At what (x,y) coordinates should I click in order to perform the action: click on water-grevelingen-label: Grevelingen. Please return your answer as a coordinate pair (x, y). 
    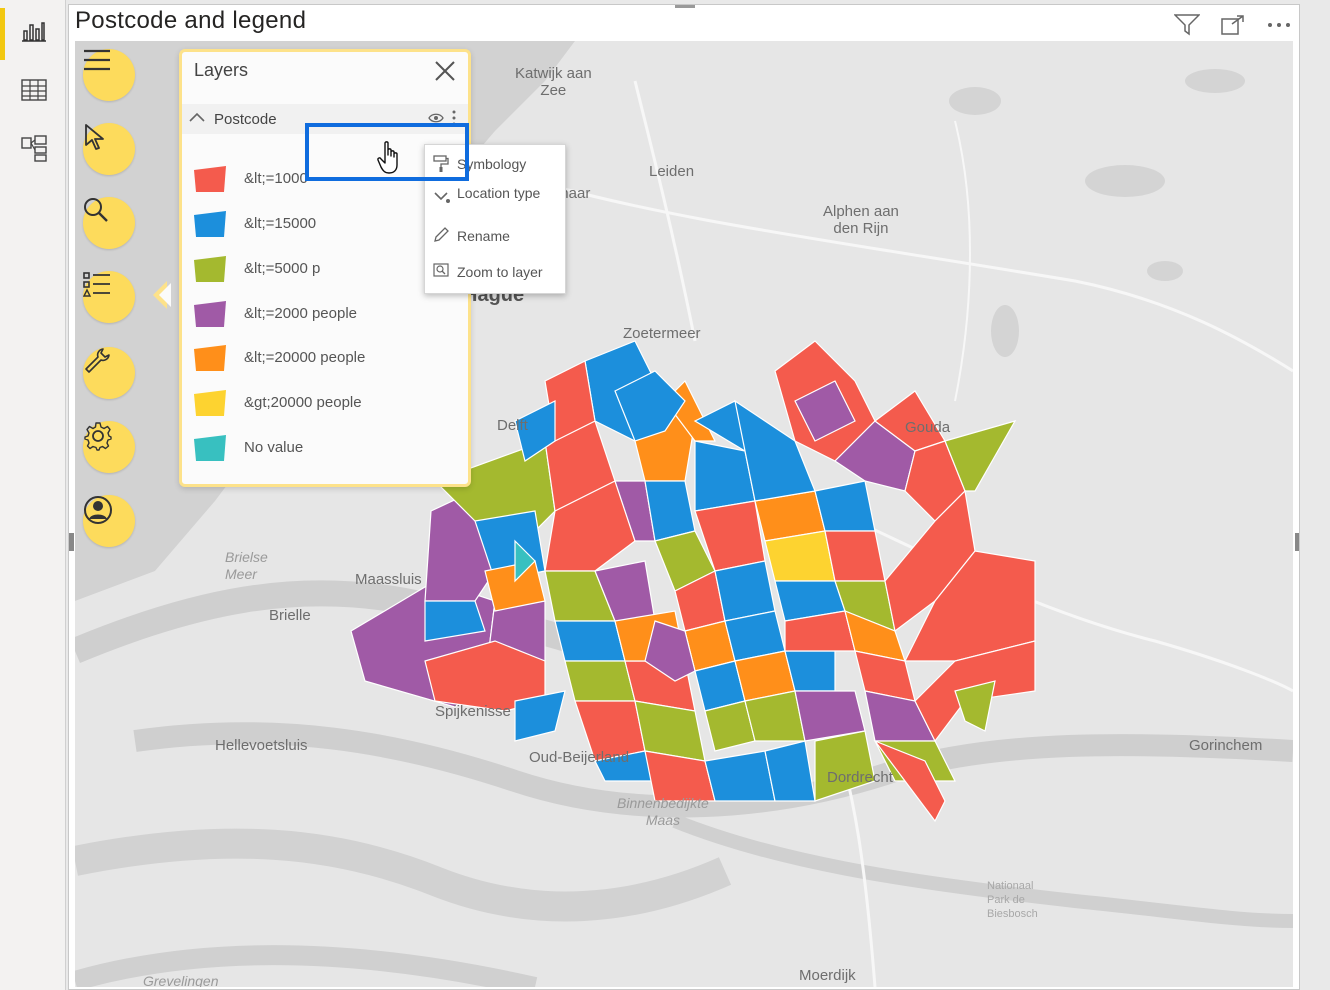
    Looking at the image, I should click on (181, 980).